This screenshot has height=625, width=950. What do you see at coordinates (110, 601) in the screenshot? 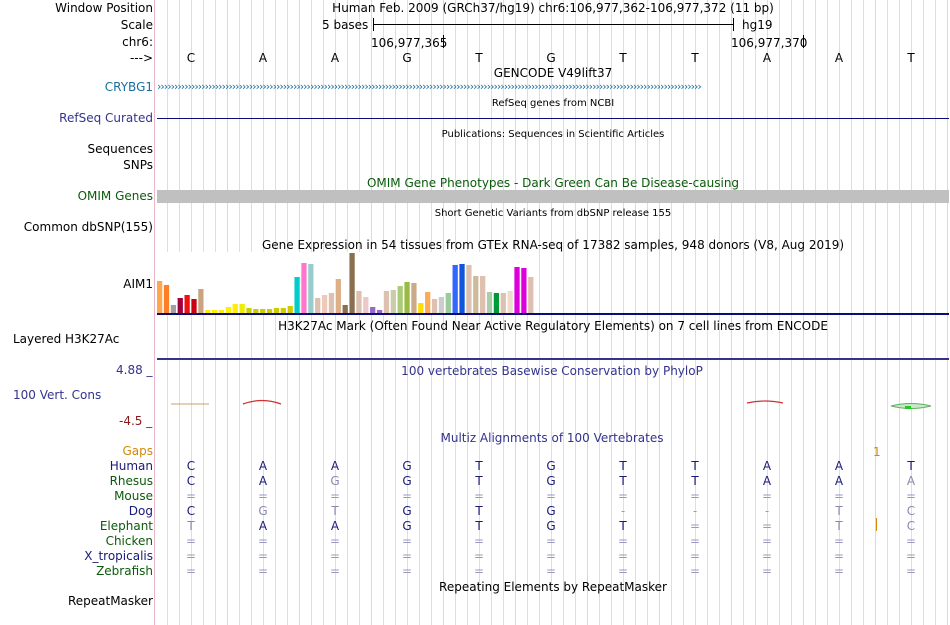
I see `repeatmasker-label: RepeatMasker` at bounding box center [110, 601].